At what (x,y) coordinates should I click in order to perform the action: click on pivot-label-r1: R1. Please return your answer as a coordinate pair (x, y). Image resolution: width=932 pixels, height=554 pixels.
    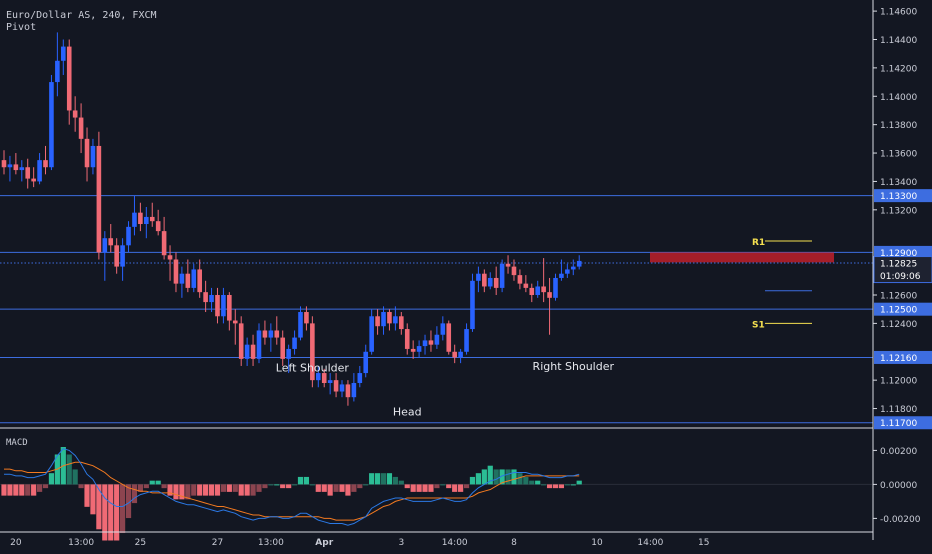
    Looking at the image, I should click on (758, 243).